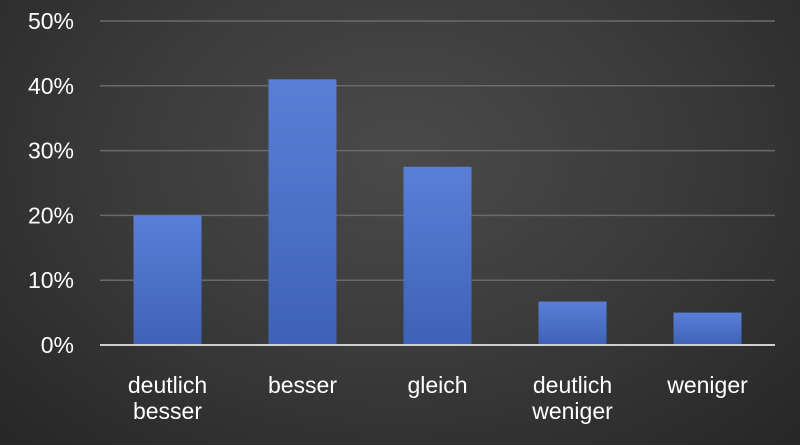 Image resolution: width=800 pixels, height=445 pixels. What do you see at coordinates (51, 21) in the screenshot?
I see `y-tick-label: 50%` at bounding box center [51, 21].